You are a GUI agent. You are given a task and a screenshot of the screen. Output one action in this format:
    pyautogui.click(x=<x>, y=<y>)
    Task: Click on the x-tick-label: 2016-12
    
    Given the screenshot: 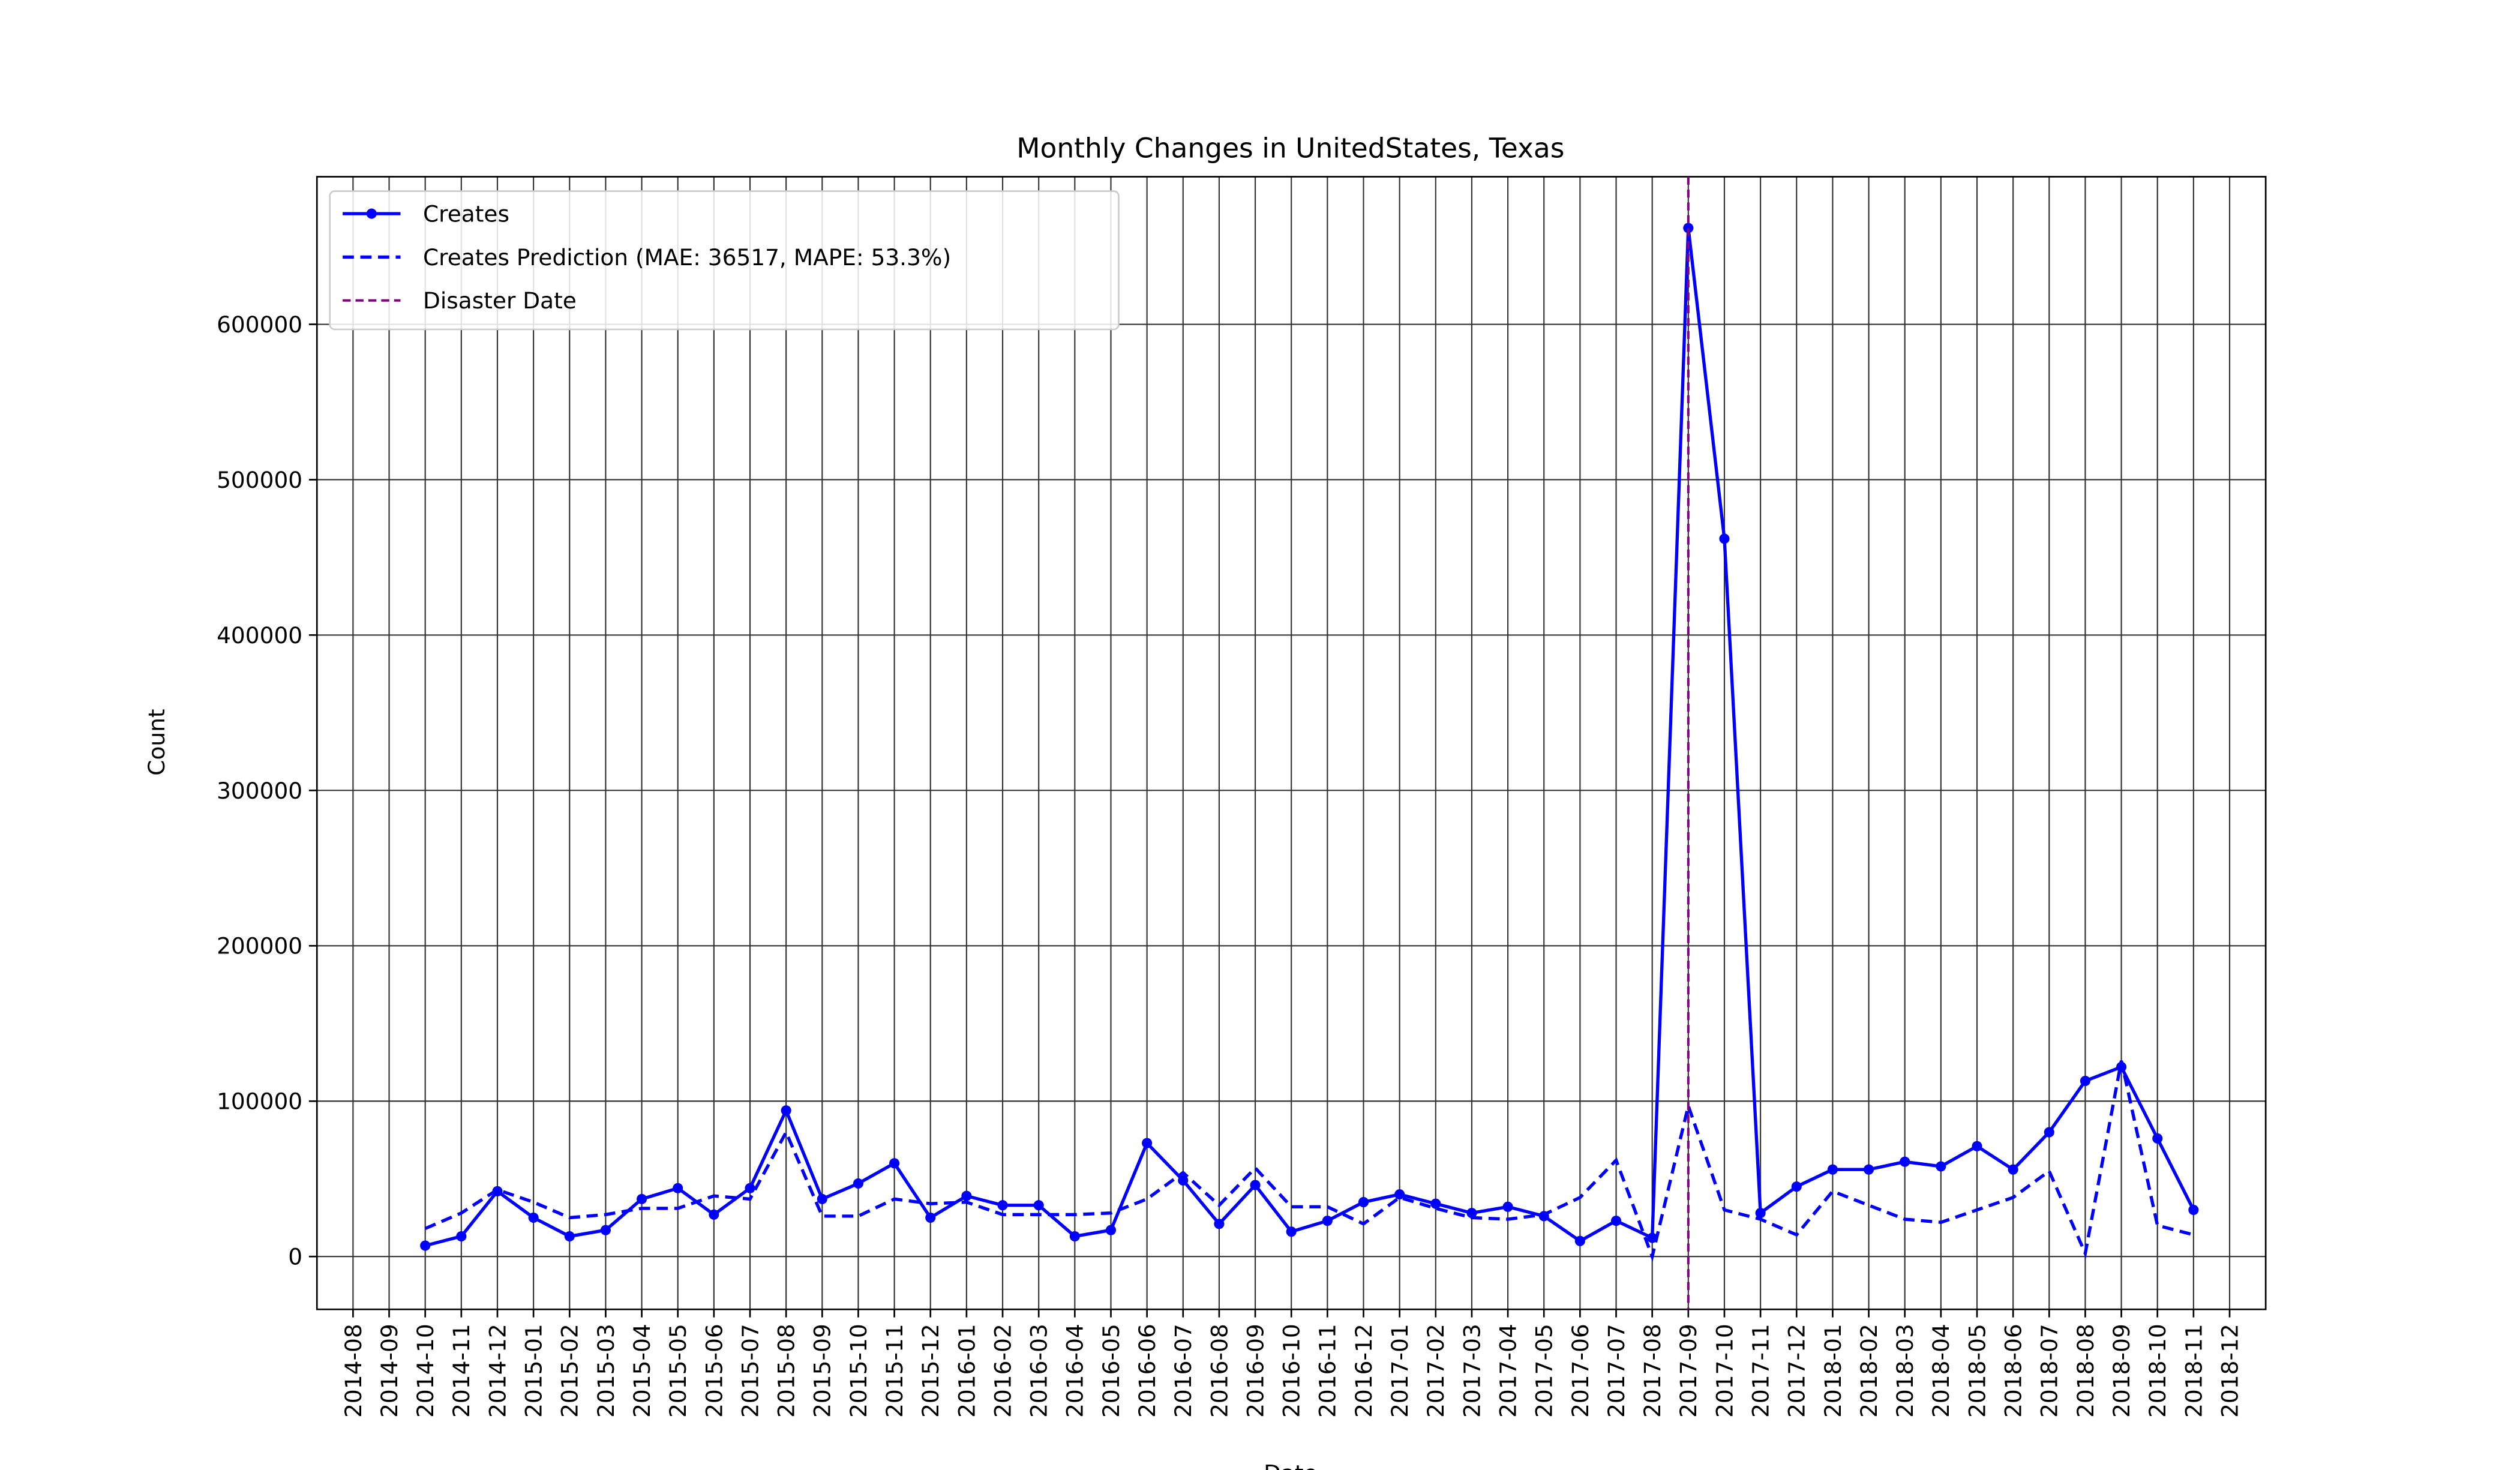 What is the action you would take?
    pyautogui.click(x=1364, y=1371)
    